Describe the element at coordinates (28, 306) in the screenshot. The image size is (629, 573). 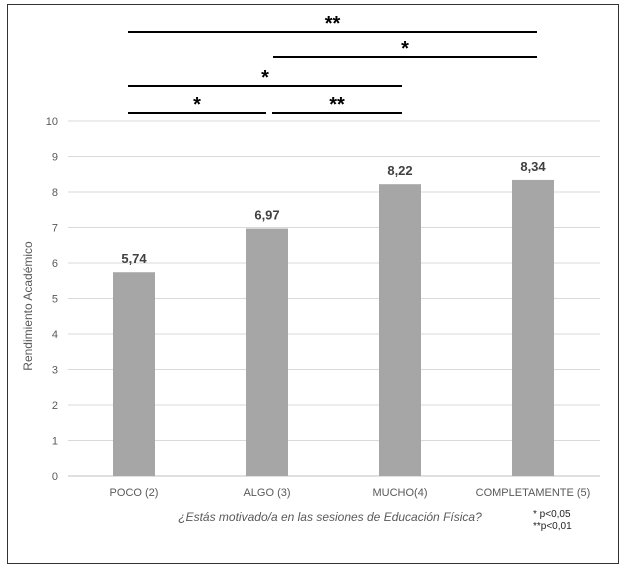
I see `y-axis-label: Rendimiento Académico` at that location.